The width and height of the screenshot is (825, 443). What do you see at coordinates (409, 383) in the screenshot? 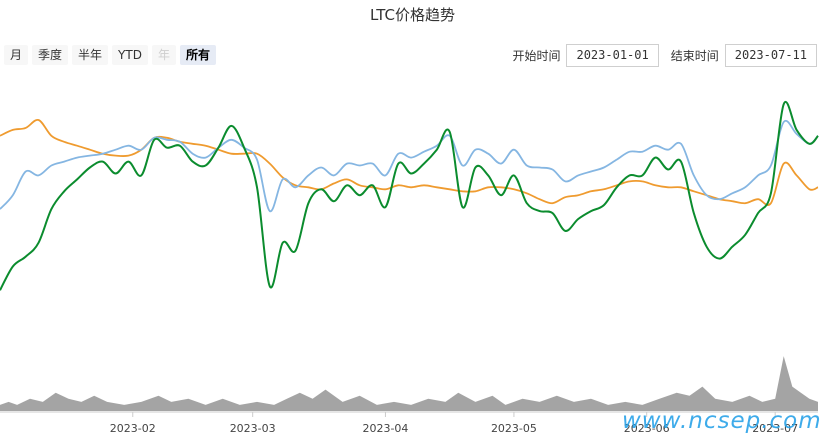
I see `volume-area` at bounding box center [409, 383].